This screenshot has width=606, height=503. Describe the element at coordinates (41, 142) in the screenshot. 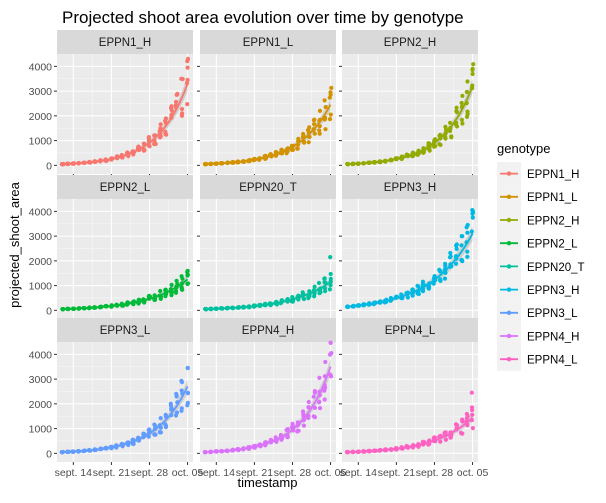

I see `y-tick-label: 1000` at that location.